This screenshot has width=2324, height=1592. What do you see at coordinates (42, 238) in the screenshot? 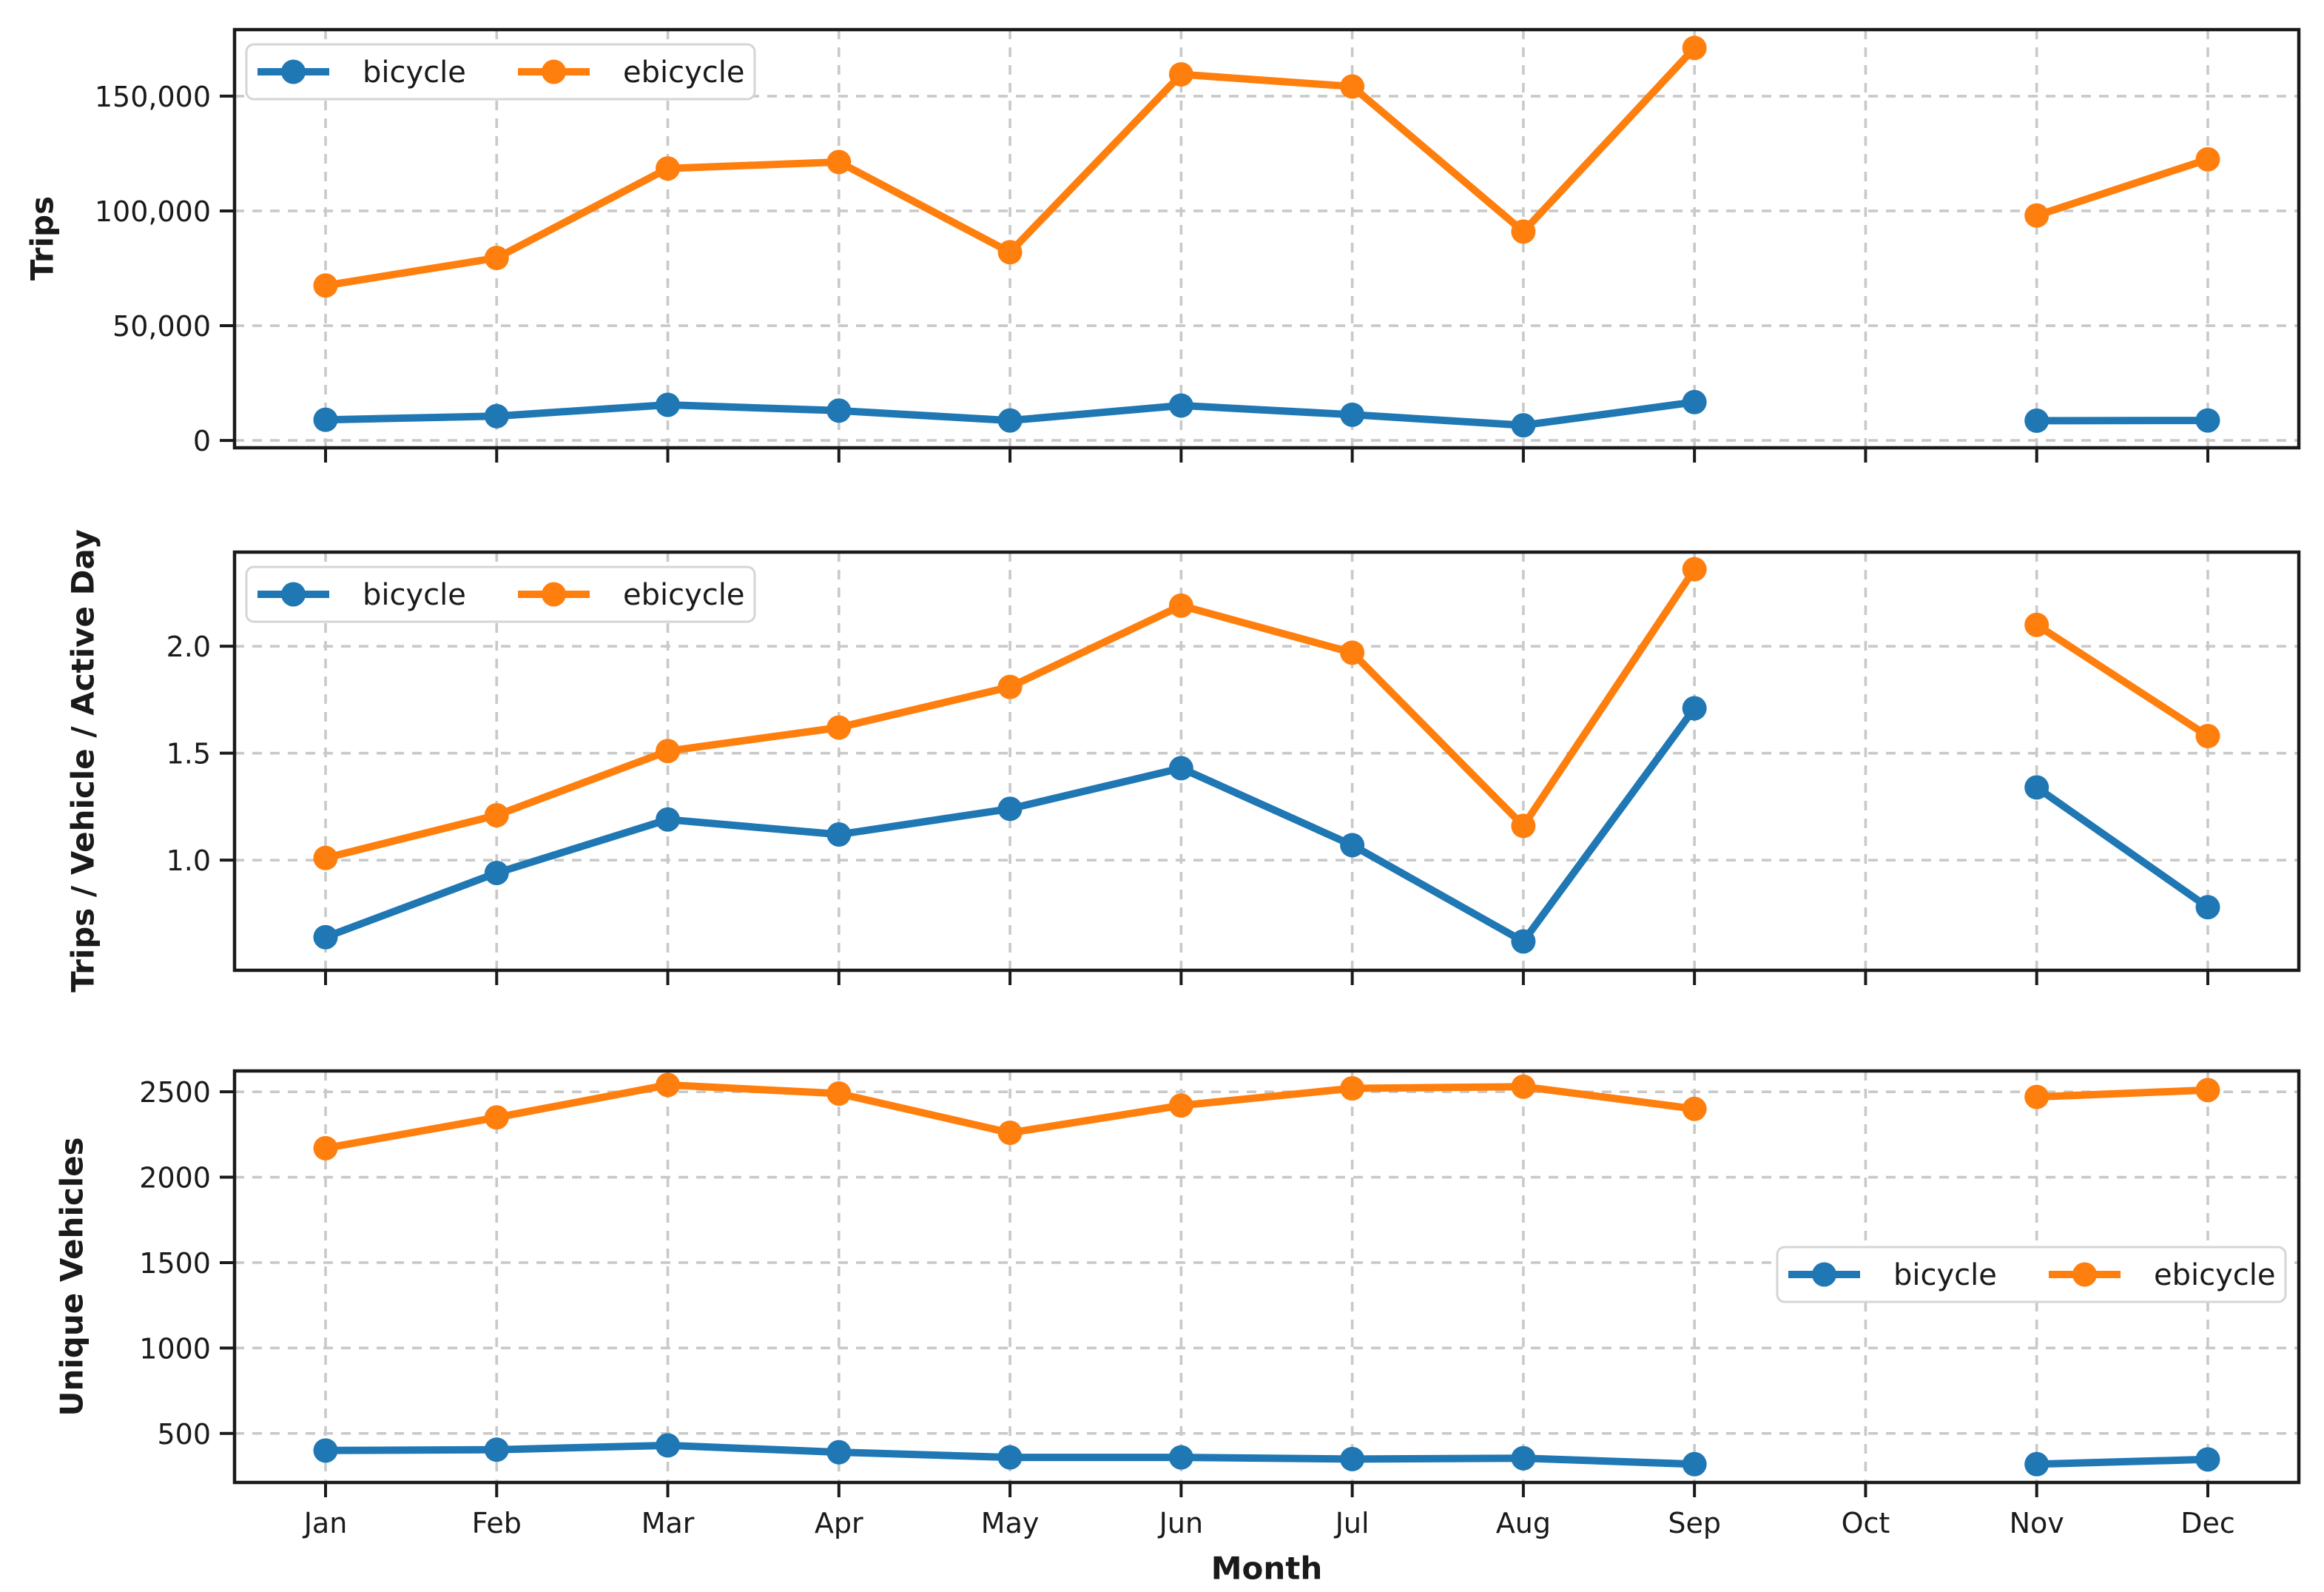
I see `y-axis-label-trips: Trips` at bounding box center [42, 238].